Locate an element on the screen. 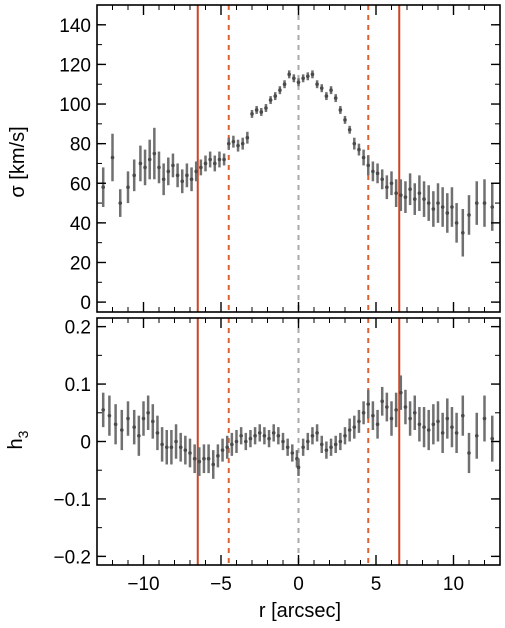 The image size is (505, 628). x-axis-label: r [arcsec] is located at coordinates (300, 611).